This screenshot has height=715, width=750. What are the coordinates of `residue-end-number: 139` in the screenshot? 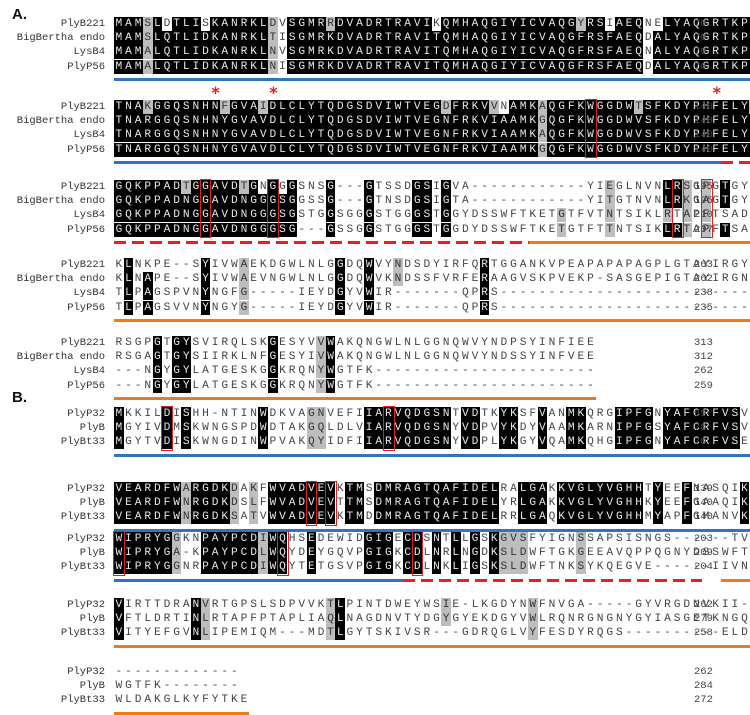 It's located at (703, 489).